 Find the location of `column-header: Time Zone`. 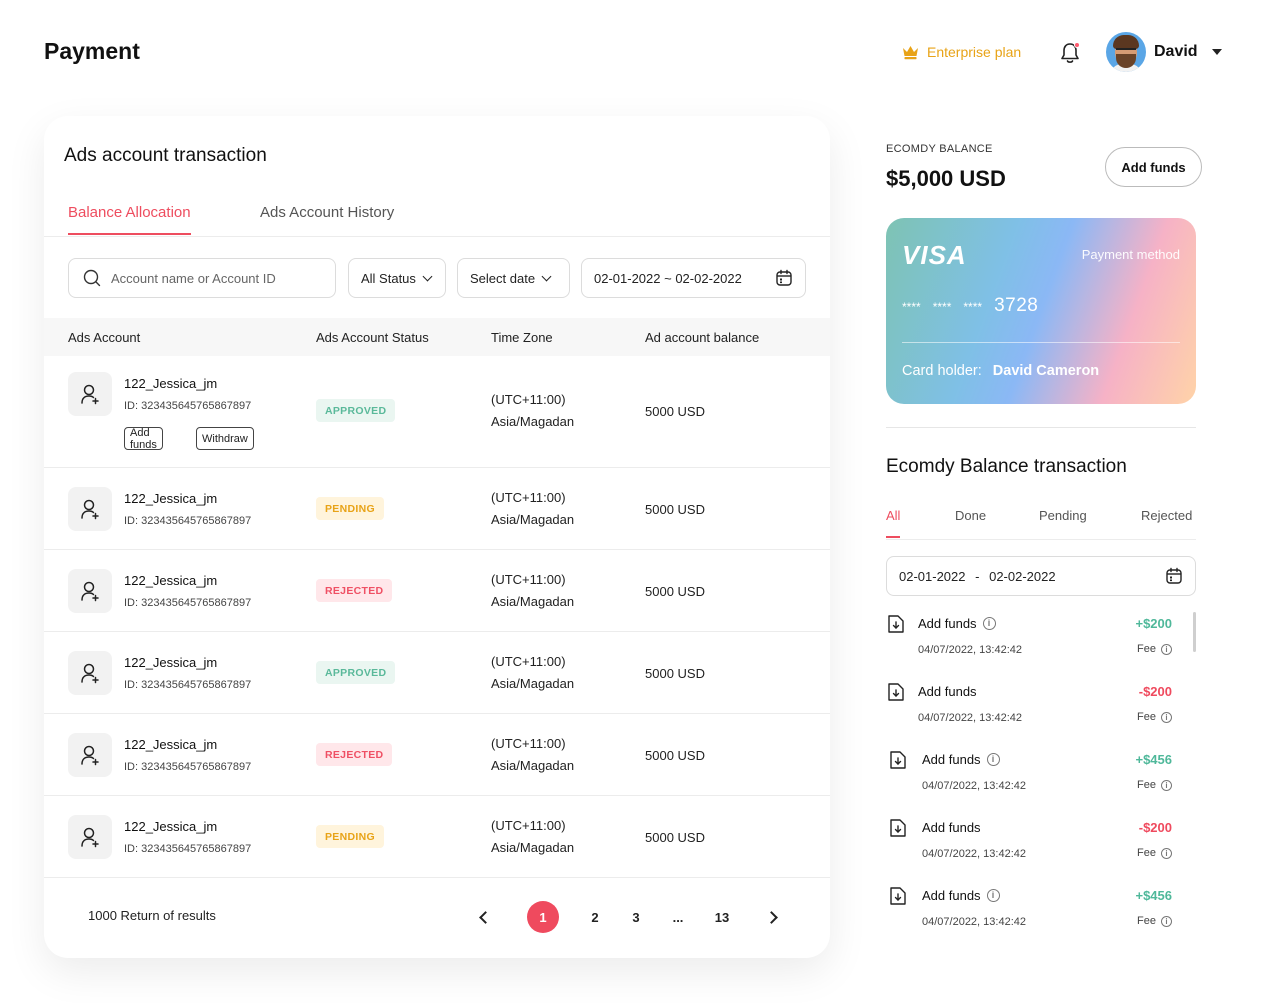

column-header: Time Zone is located at coordinates (522, 337).